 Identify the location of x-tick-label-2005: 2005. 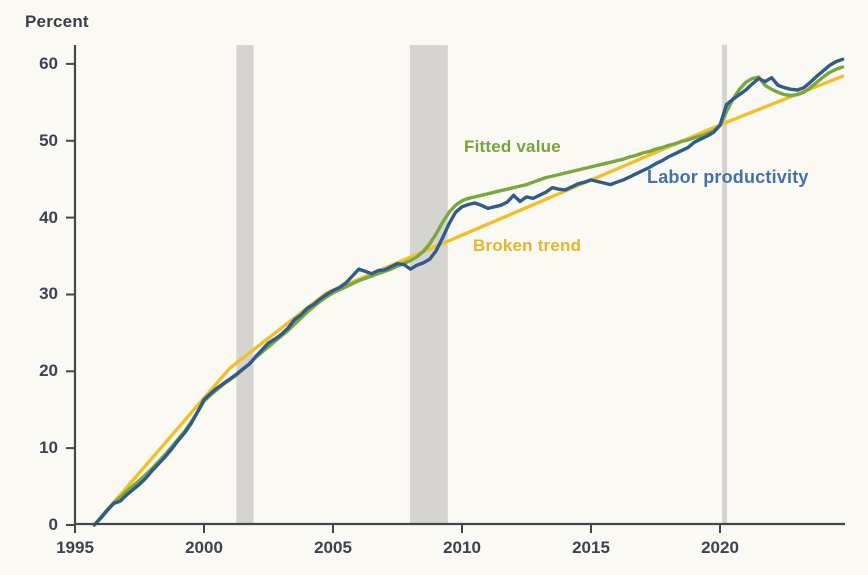
(333, 547).